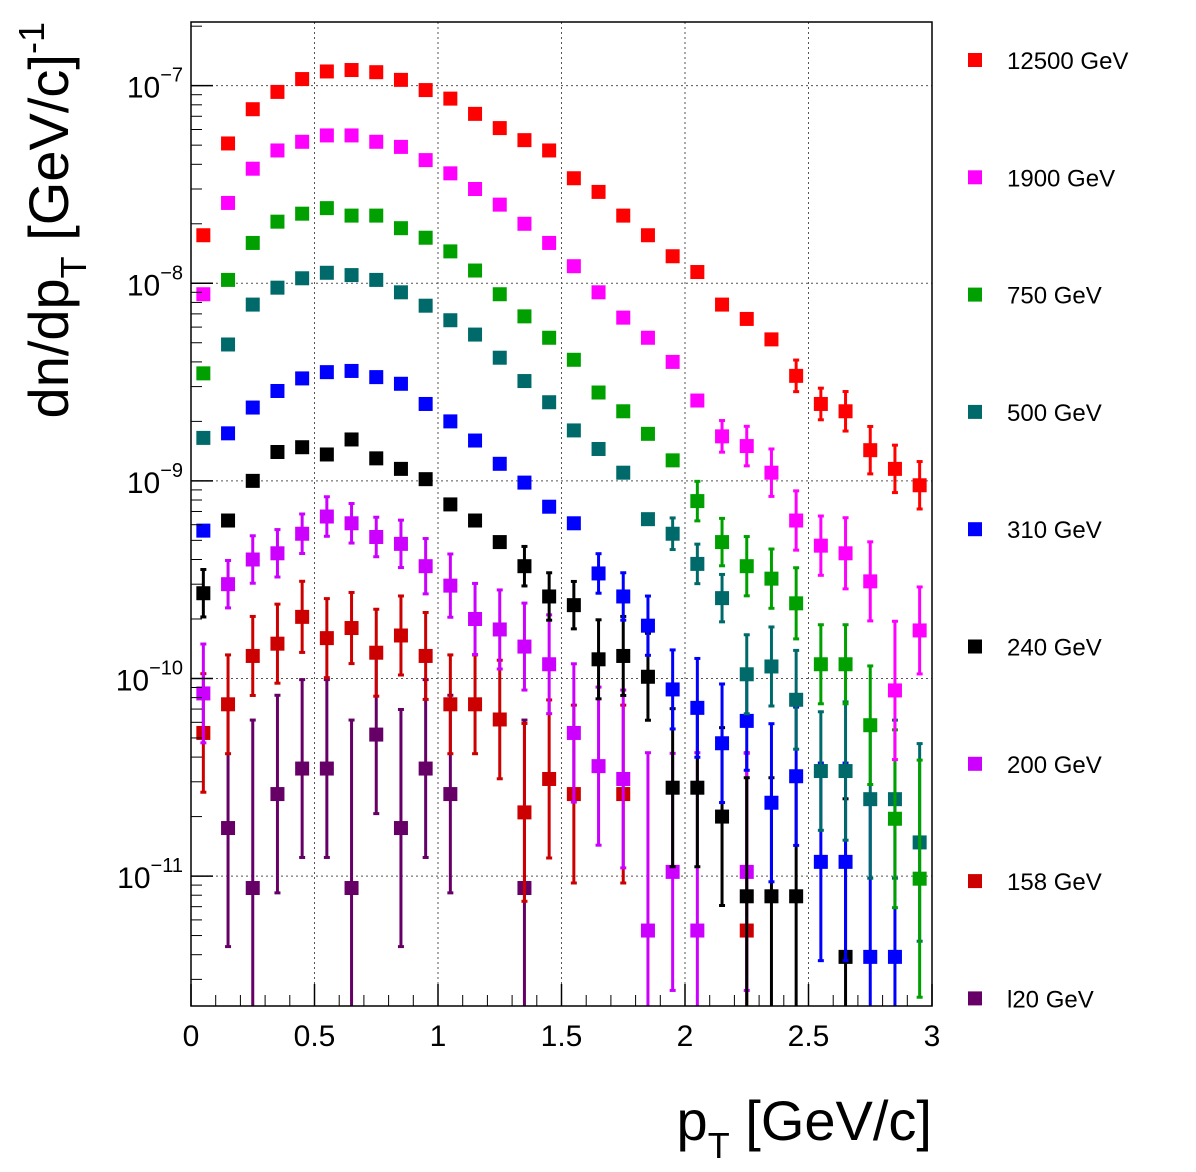 Image resolution: width=1196 pixels, height=1172 pixels. I want to click on x-tick-label: 2.5, so click(809, 1036).